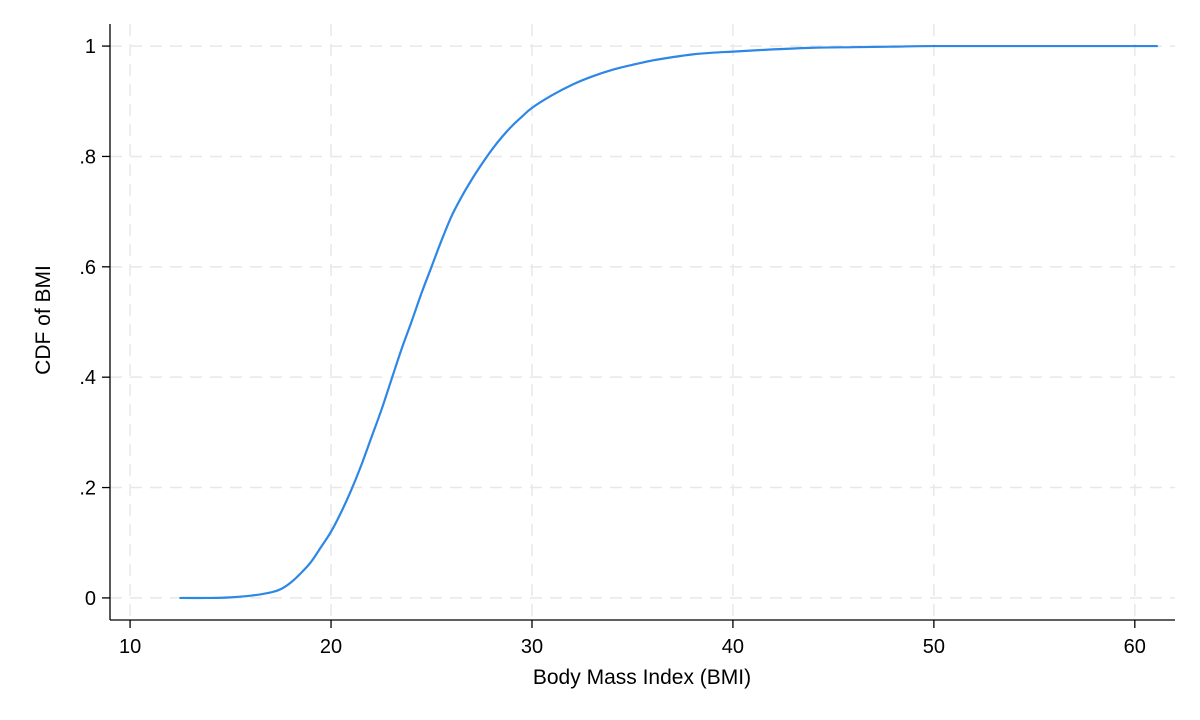 This screenshot has width=1200, height=720. Describe the element at coordinates (642, 677) in the screenshot. I see `x-axis-title: Body Mass Index (BMI)` at that location.